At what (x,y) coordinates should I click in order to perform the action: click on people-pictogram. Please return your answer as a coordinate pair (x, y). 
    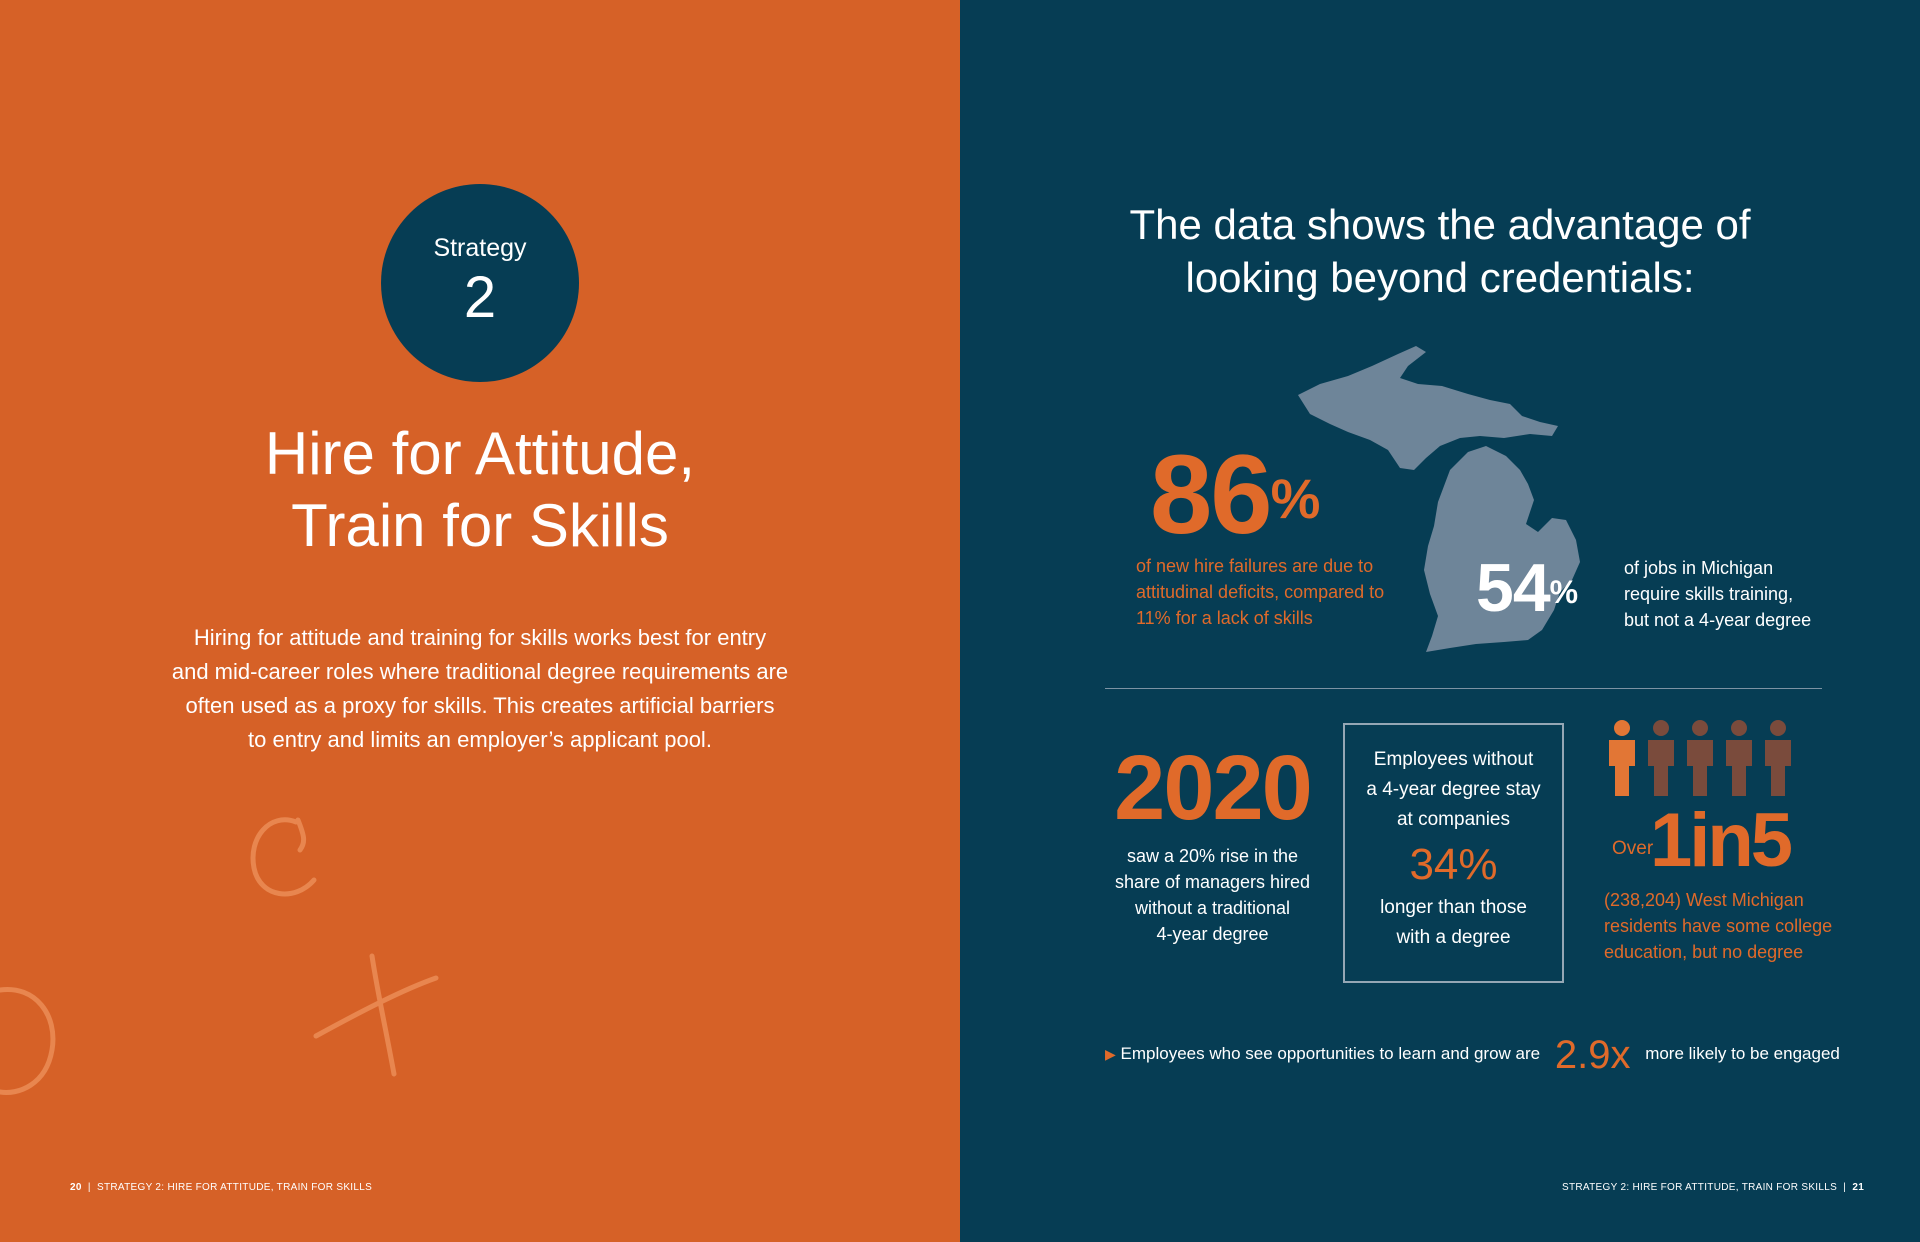
    Looking at the image, I should click on (1700, 758).